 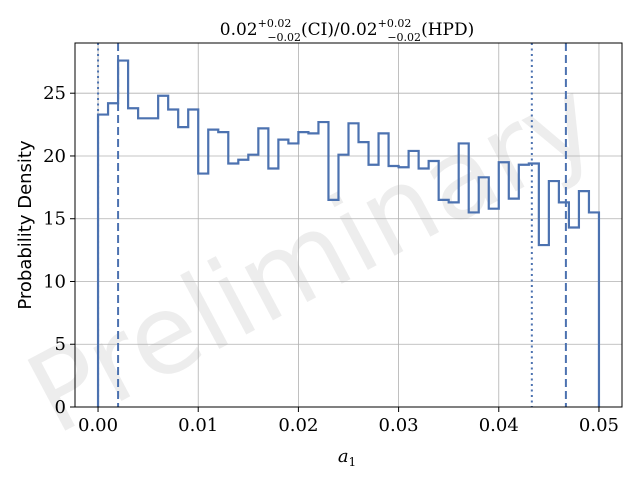 What do you see at coordinates (343, 456) in the screenshot?
I see `x-axis-label-main: a` at bounding box center [343, 456].